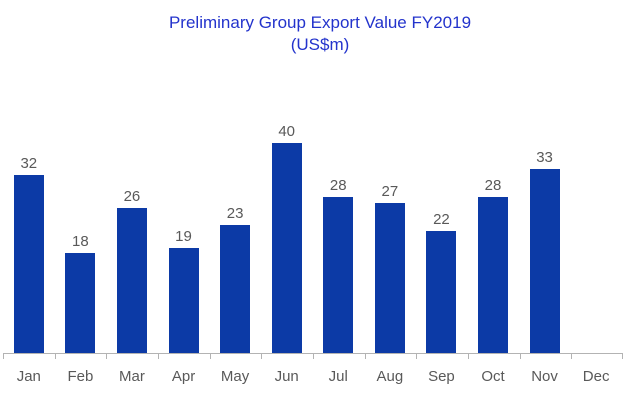 This screenshot has height=404, width=640. Describe the element at coordinates (80, 241) in the screenshot. I see `bar-value-label: 18` at that location.